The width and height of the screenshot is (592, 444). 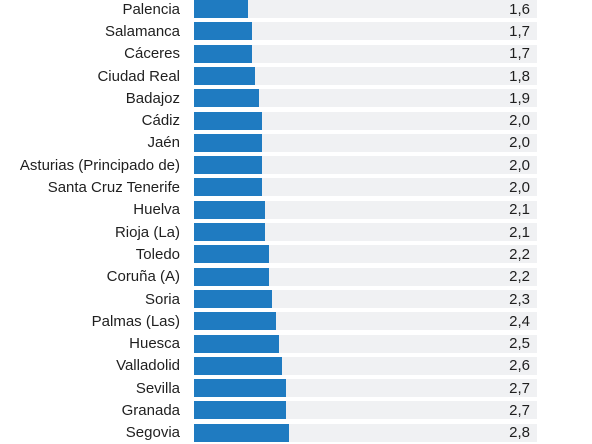 What do you see at coordinates (157, 388) in the screenshot?
I see `category-label: Sevilla` at bounding box center [157, 388].